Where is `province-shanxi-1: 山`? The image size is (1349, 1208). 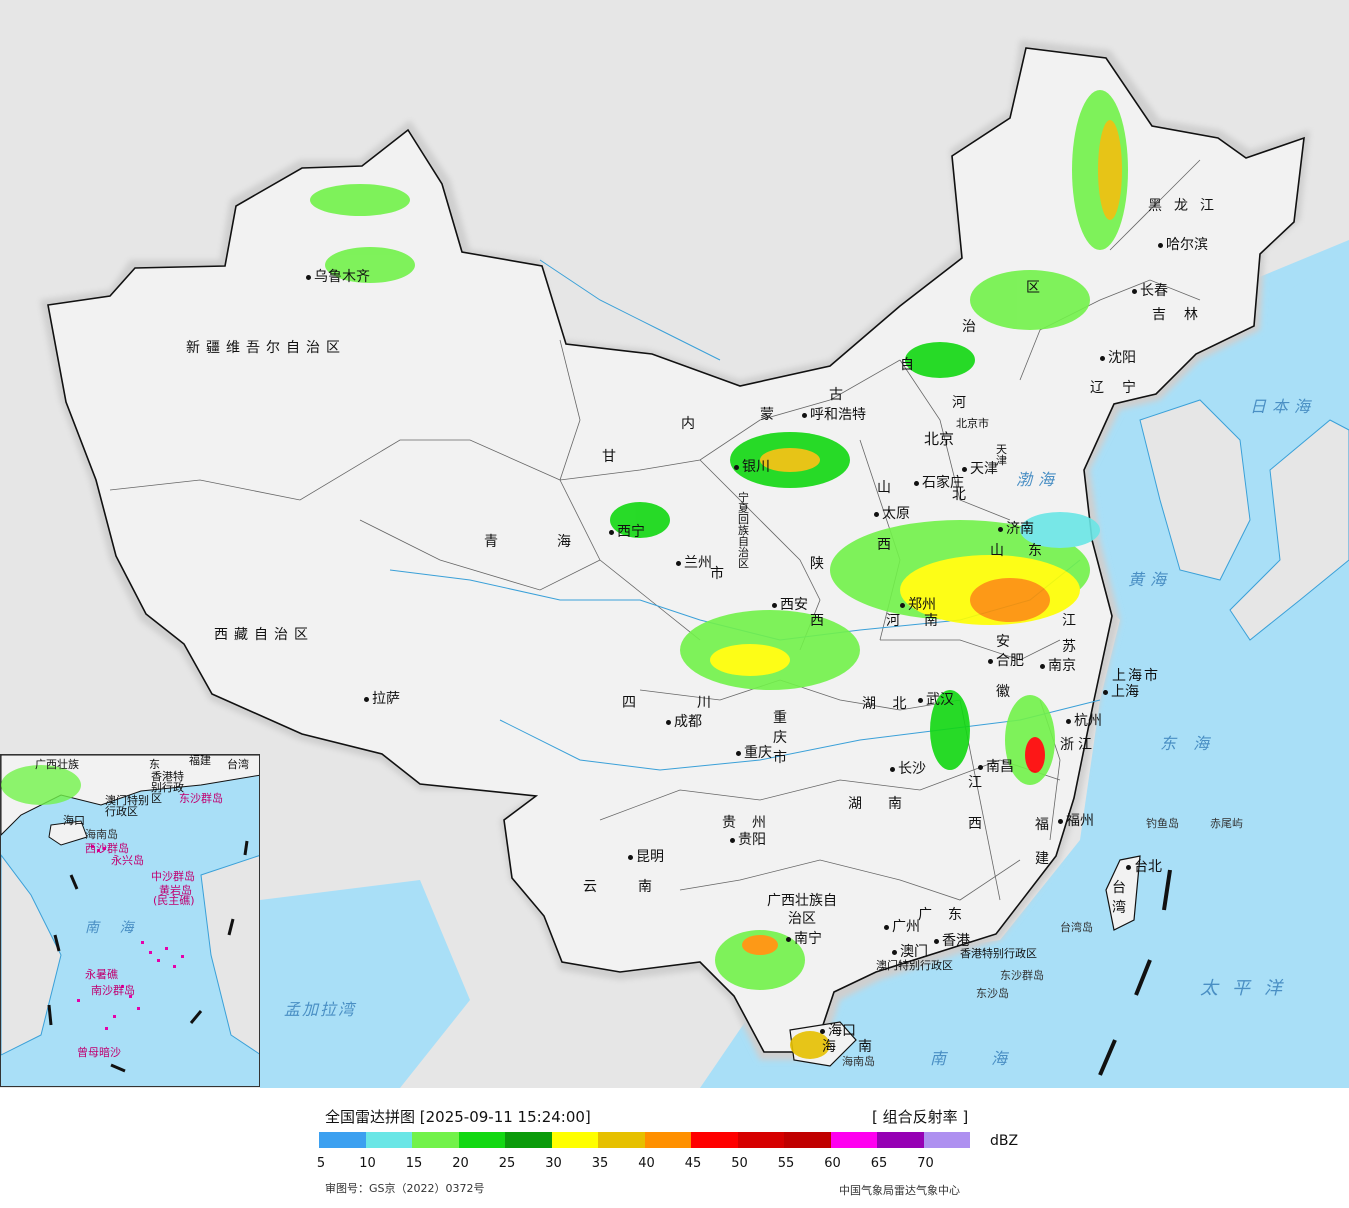 province-shanxi-1: 山 is located at coordinates (884, 488).